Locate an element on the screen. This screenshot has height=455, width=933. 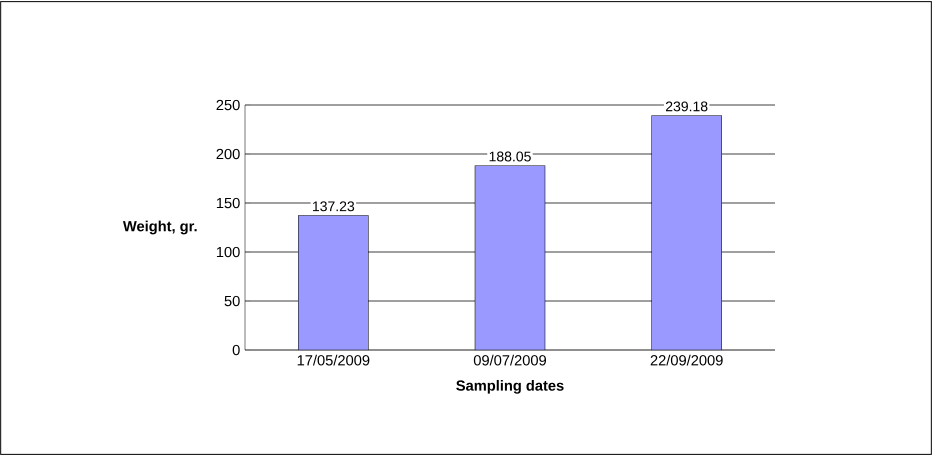
y-tick-label: 150 is located at coordinates (228, 203).